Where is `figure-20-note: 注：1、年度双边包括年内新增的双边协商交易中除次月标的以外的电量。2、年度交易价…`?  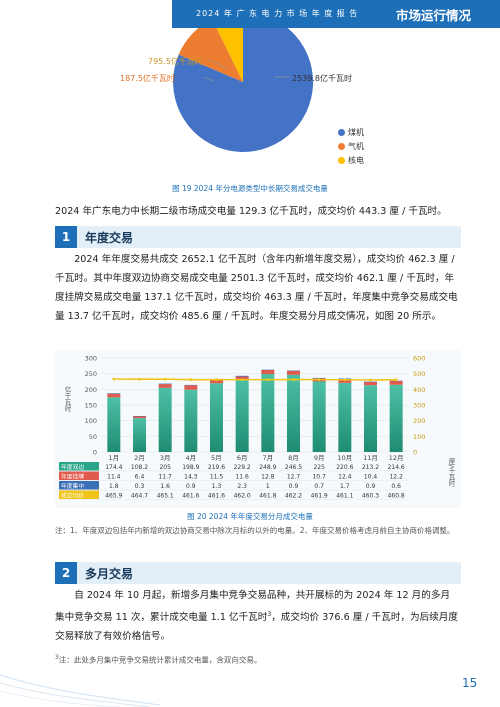 figure-20-note: 注：1、年度双边包括年内新增的双边协商交易中除次月标的以外的电量。2、年度交易价… is located at coordinates (255, 530).